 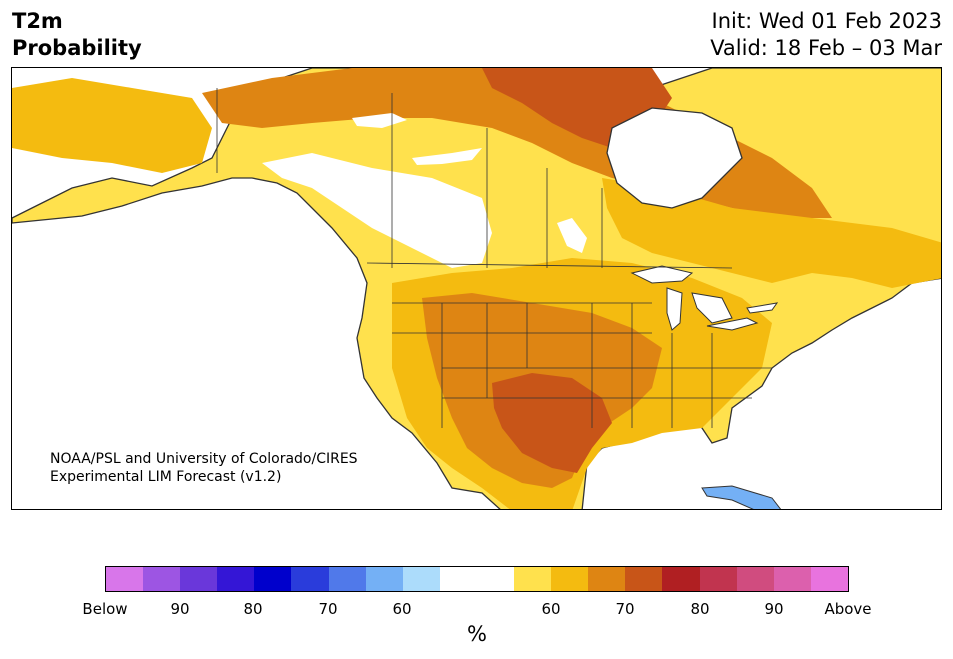 What do you see at coordinates (477, 634) in the screenshot?
I see `colorbar-unit: %` at bounding box center [477, 634].